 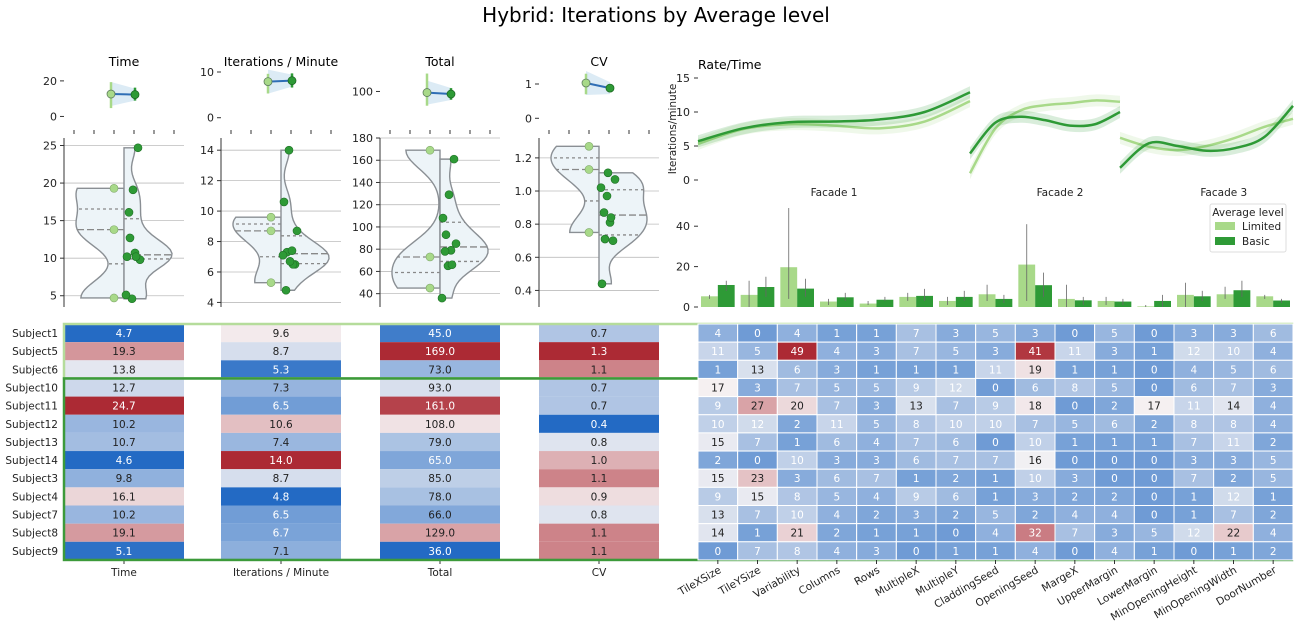 I want to click on violin-ytick-label: 180, so click(x=362, y=138).